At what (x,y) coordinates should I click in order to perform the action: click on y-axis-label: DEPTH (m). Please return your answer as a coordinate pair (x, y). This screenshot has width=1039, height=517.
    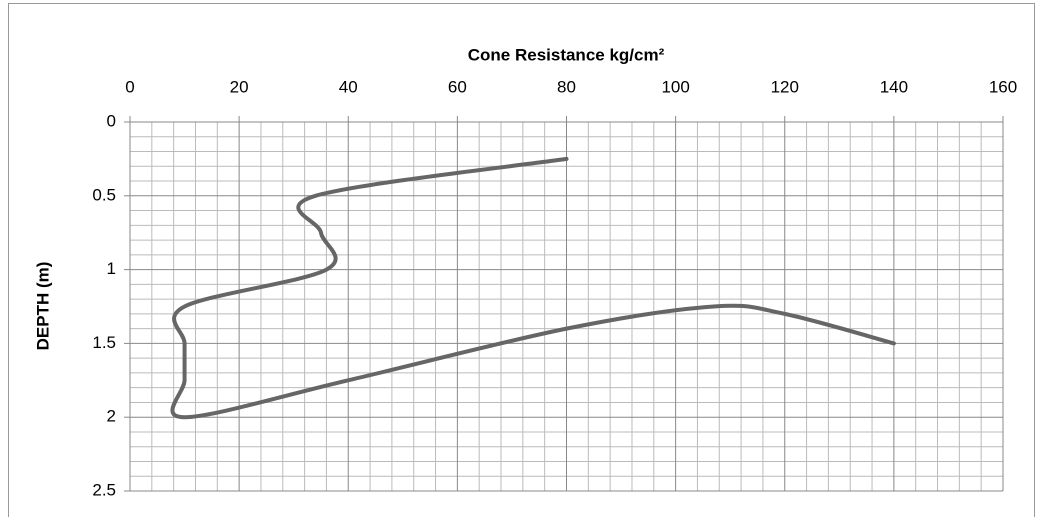
    Looking at the image, I should click on (42, 306).